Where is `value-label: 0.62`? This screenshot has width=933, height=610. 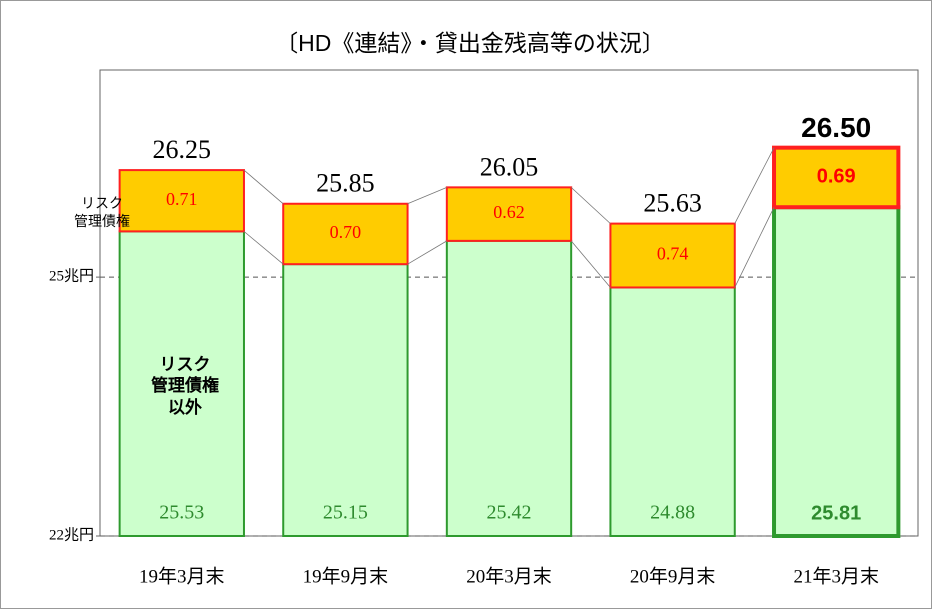 value-label: 0.62 is located at coordinates (509, 212).